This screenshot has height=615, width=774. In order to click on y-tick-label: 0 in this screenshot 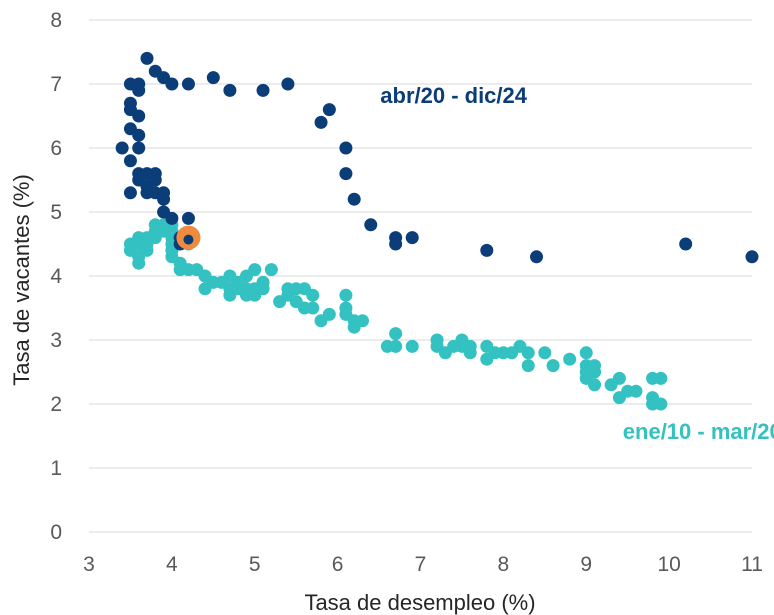, I will do `click(56, 532)`.